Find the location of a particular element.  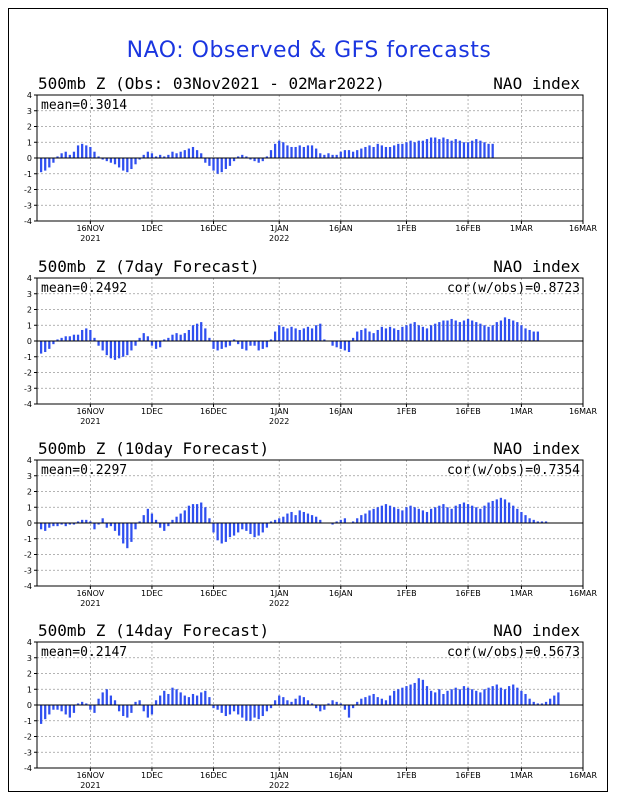

panel-4-y-tick-label: 3 is located at coordinates (29, 658).